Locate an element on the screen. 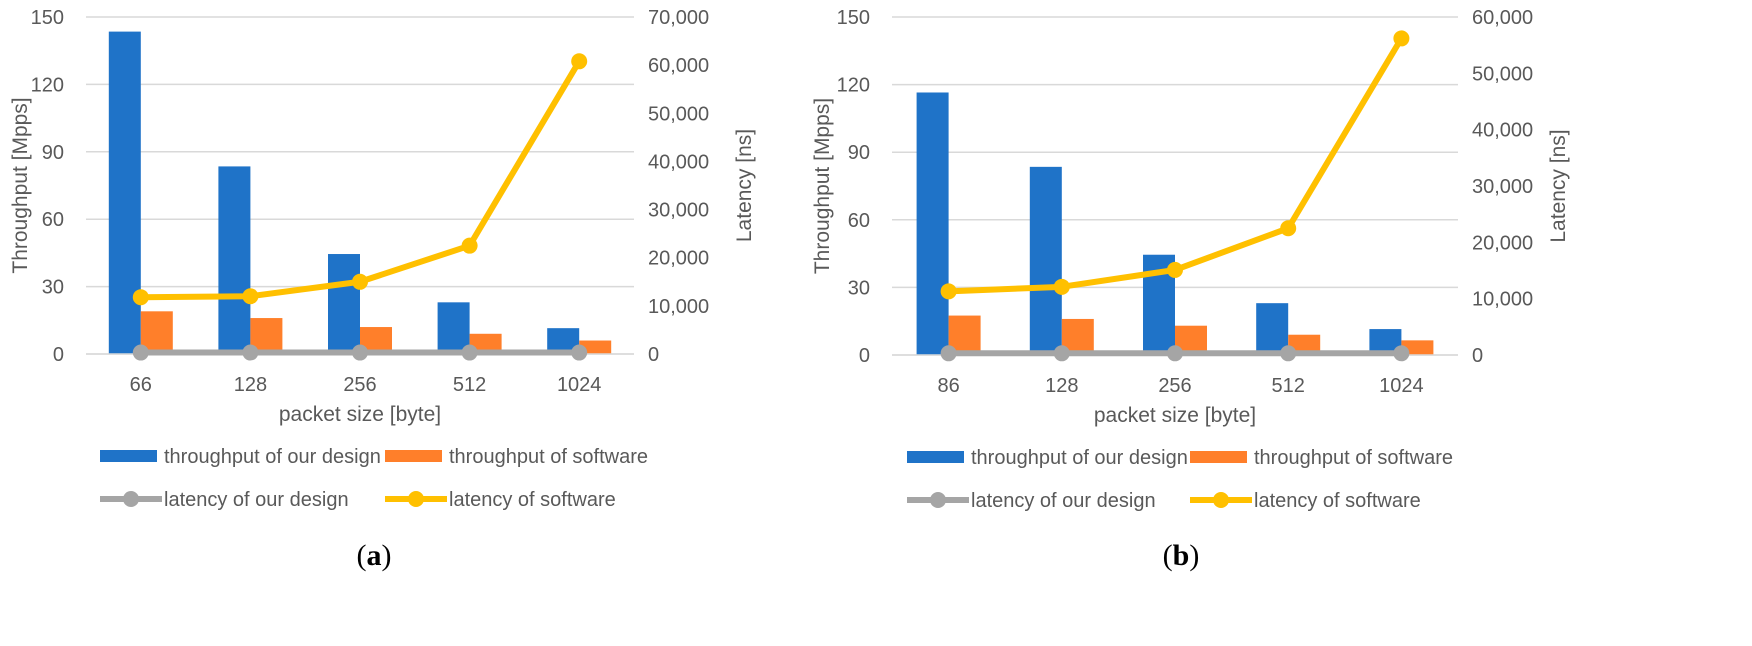  panel-label: (b) is located at coordinates (1181, 555).